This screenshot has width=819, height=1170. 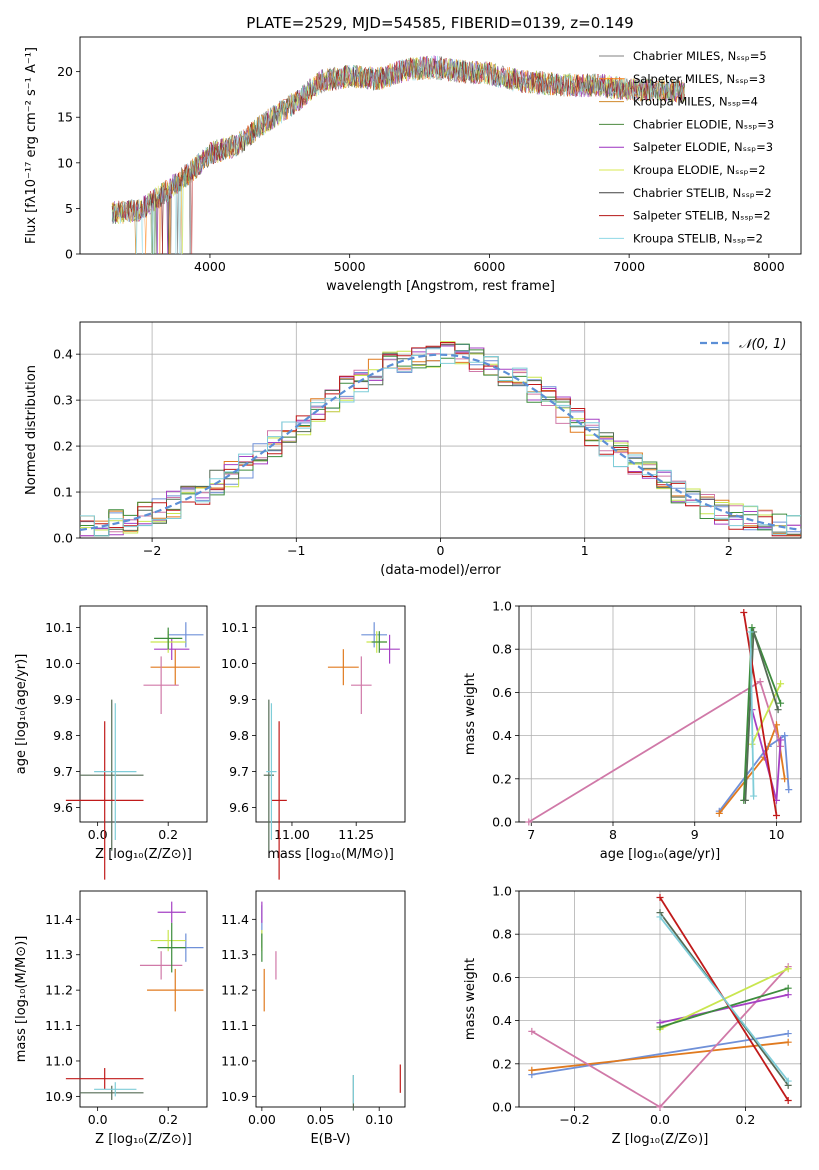 I want to click on y-tick-label: 15, so click(x=65, y=117).